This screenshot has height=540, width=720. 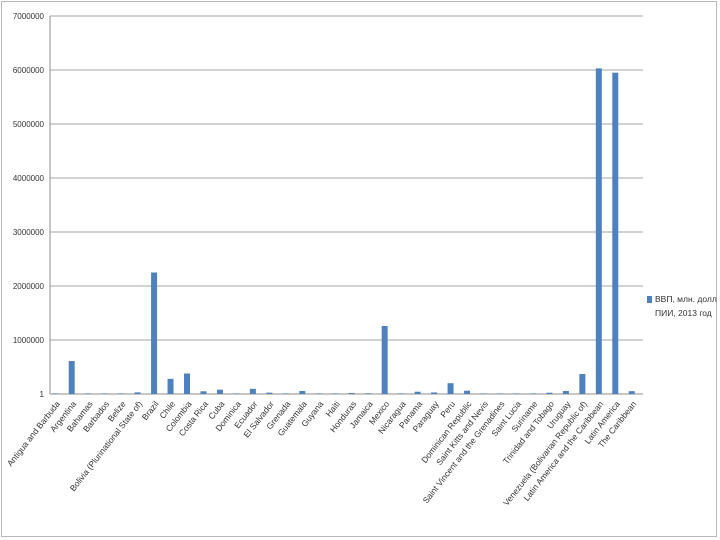 I want to click on category-label: Brazil, so click(x=150, y=410).